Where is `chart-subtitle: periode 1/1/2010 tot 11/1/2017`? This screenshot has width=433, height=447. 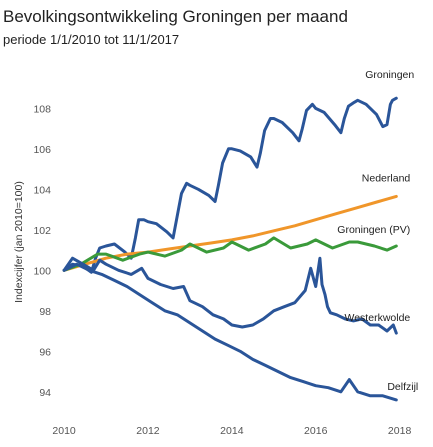 chart-subtitle: periode 1/1/2010 tot 11/1/2017 is located at coordinates (91, 39).